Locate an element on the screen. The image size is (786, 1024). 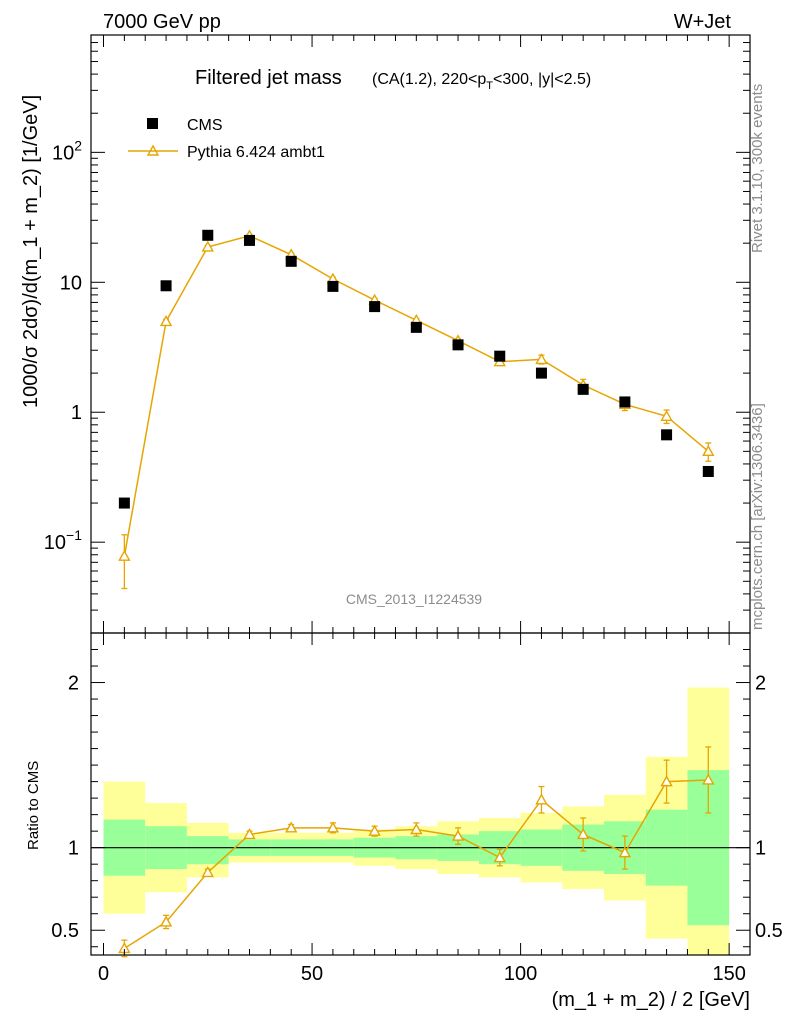
process-label: W+Jet is located at coordinates (703, 22).